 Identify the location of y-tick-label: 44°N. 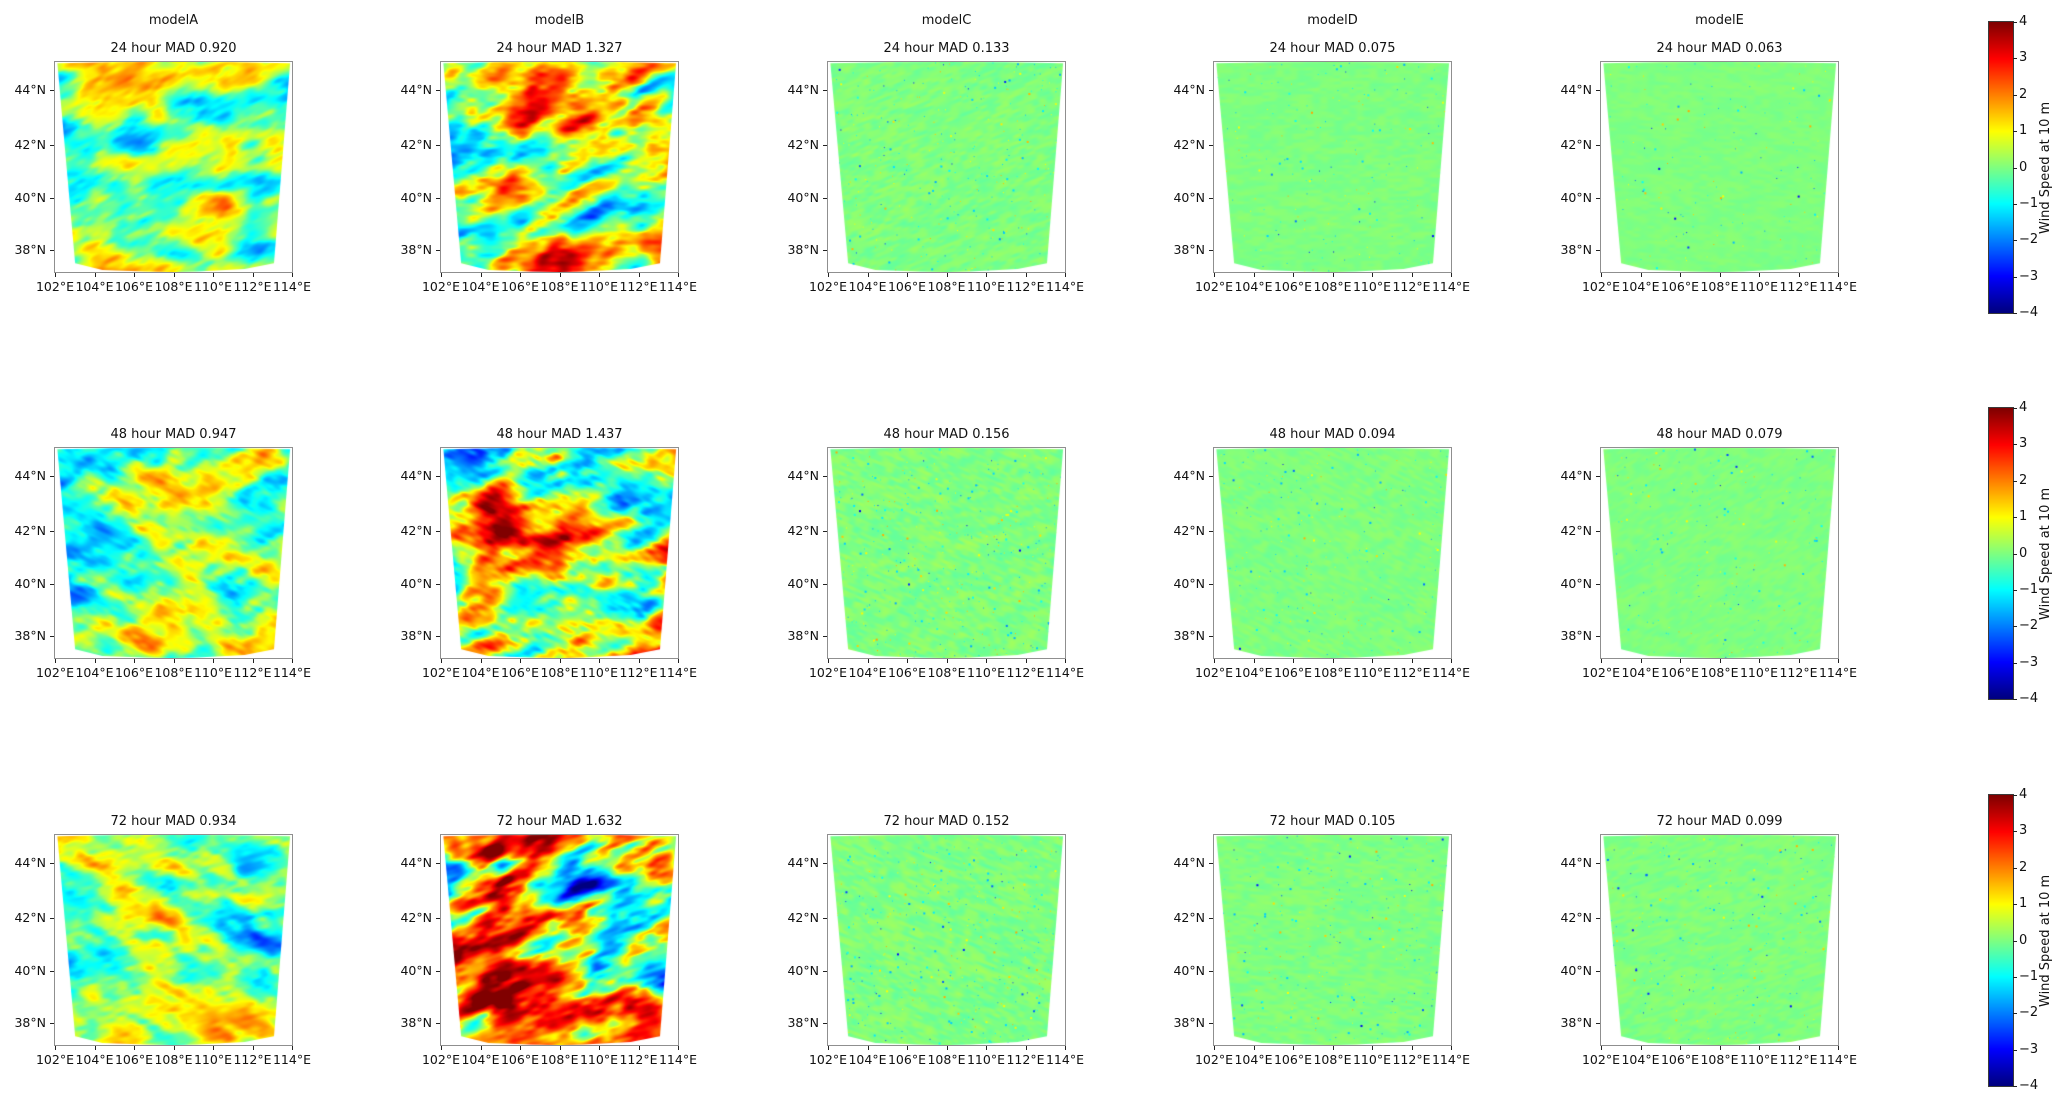
(1576, 475).